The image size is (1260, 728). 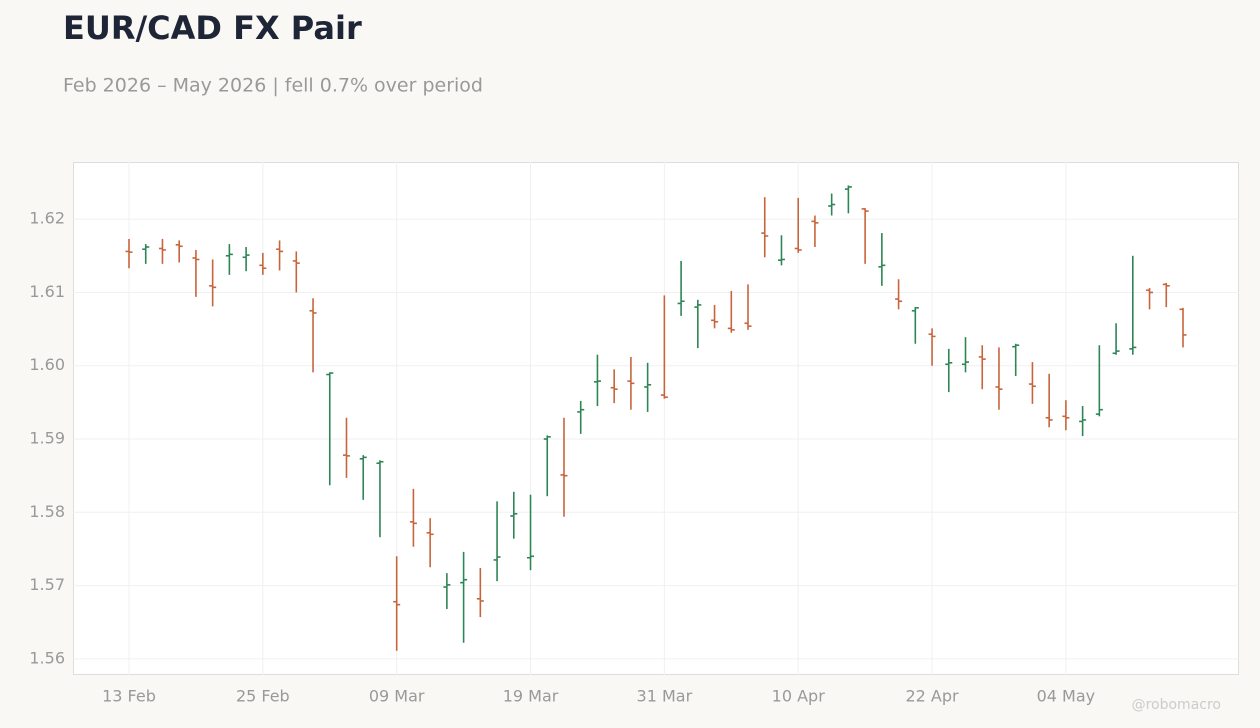 What do you see at coordinates (212, 28) in the screenshot?
I see `chart-title: EUR/CAD FX Pair` at bounding box center [212, 28].